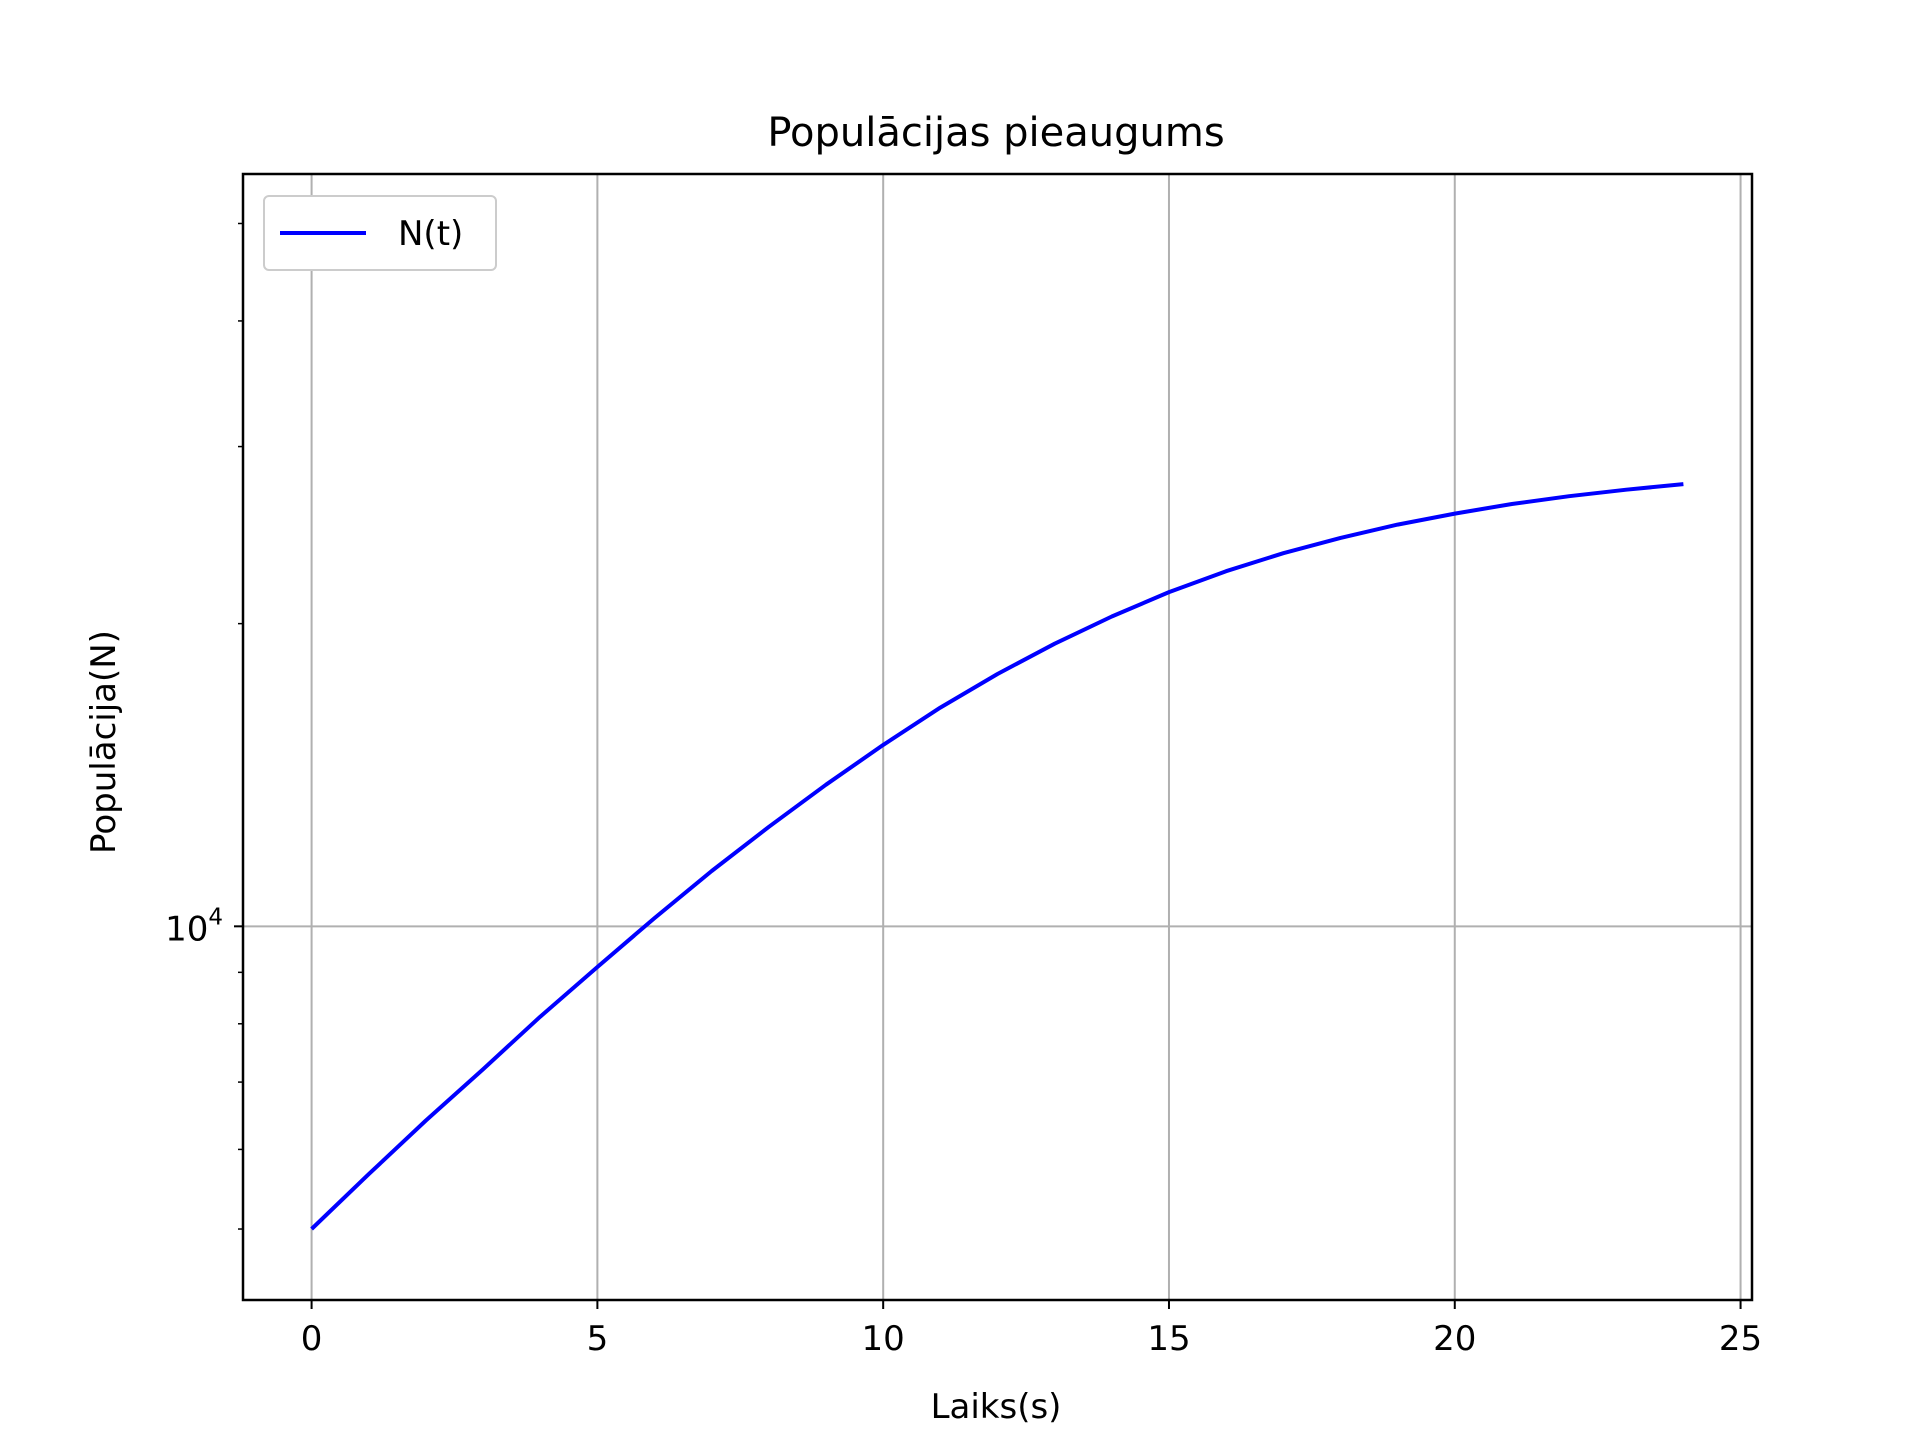 The height and width of the screenshot is (1440, 1920). What do you see at coordinates (312, 1339) in the screenshot?
I see `x-tick-label-0: 0` at bounding box center [312, 1339].